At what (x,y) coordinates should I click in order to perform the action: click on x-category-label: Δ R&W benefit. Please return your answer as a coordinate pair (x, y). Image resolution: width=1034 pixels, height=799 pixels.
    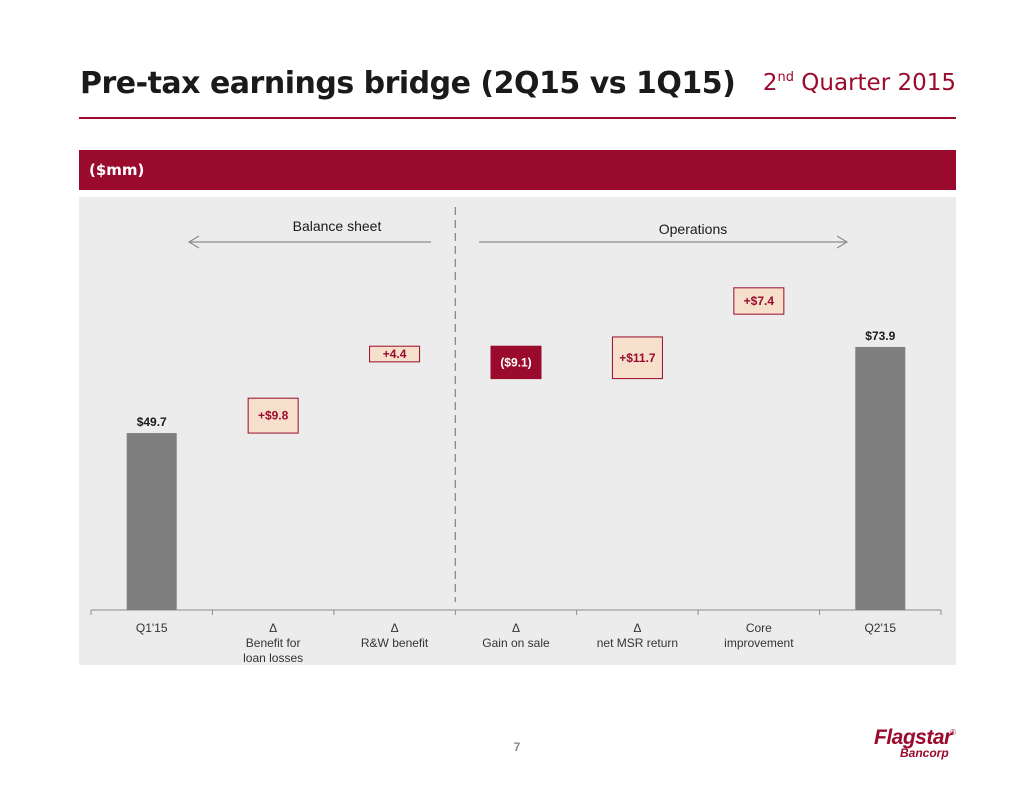
    Looking at the image, I should click on (395, 635).